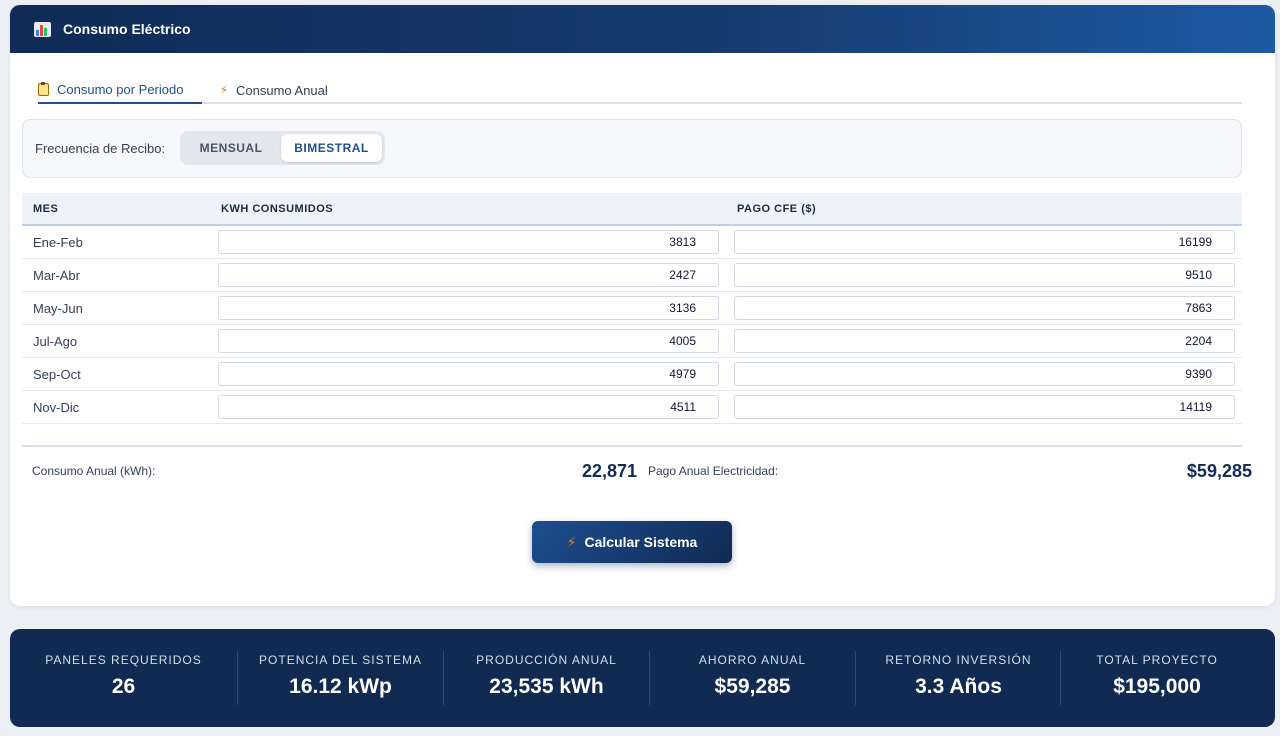 This screenshot has height=736, width=1280. I want to click on table-row: Sep-Oct, so click(632, 374).